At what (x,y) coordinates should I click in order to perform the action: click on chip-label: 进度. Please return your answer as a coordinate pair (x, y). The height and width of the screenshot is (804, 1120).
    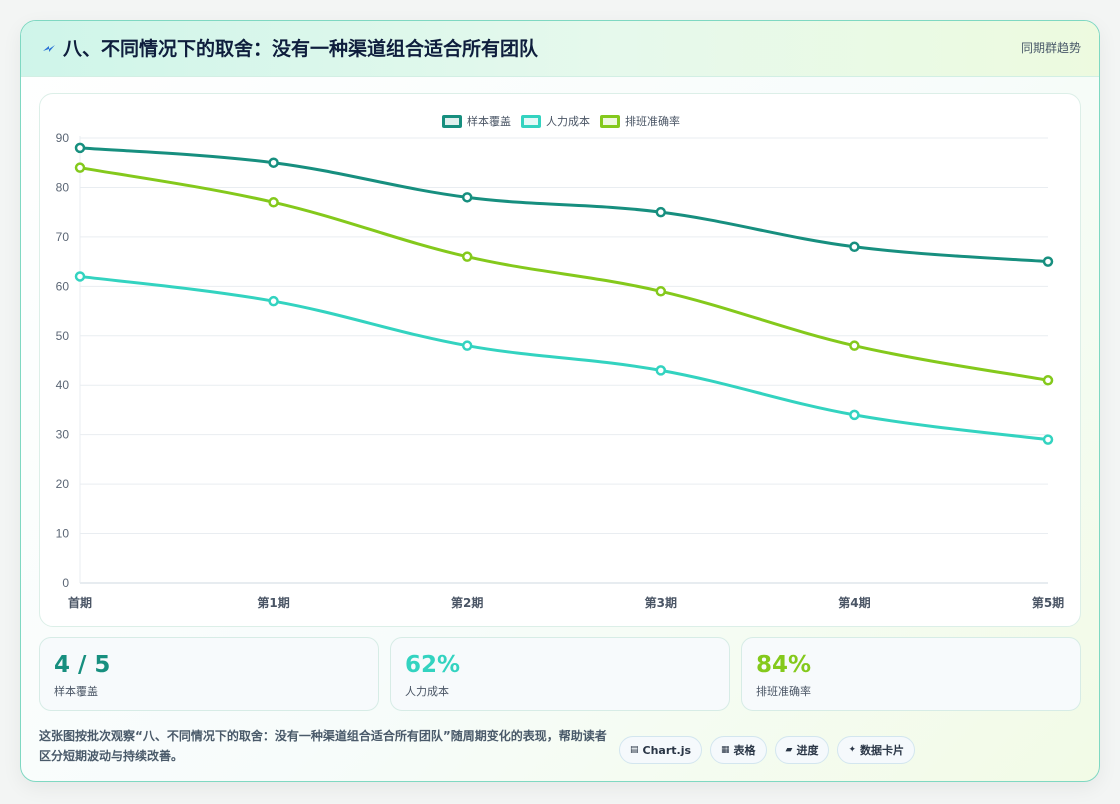
    Looking at the image, I should click on (807, 750).